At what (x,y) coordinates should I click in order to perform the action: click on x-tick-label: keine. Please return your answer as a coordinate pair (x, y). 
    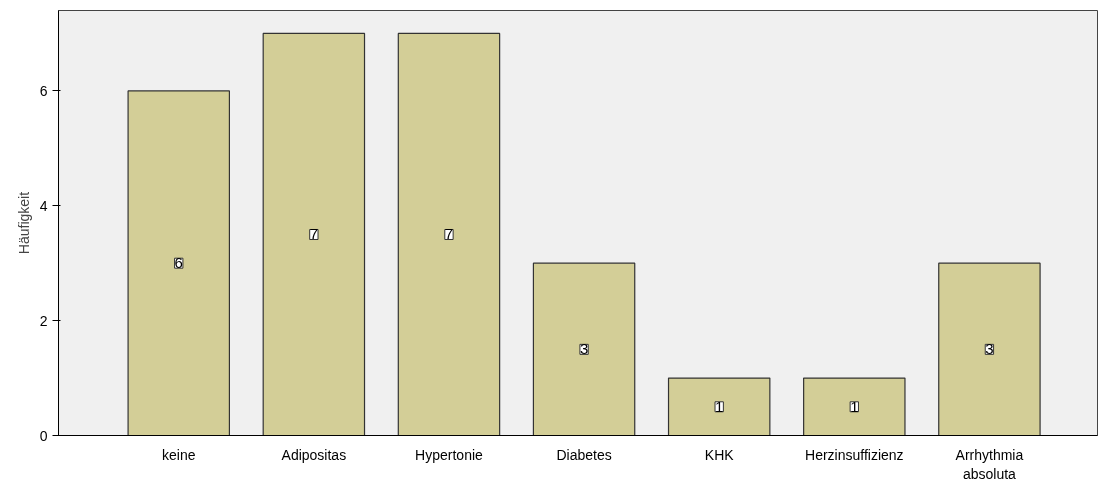
    Looking at the image, I should click on (179, 454).